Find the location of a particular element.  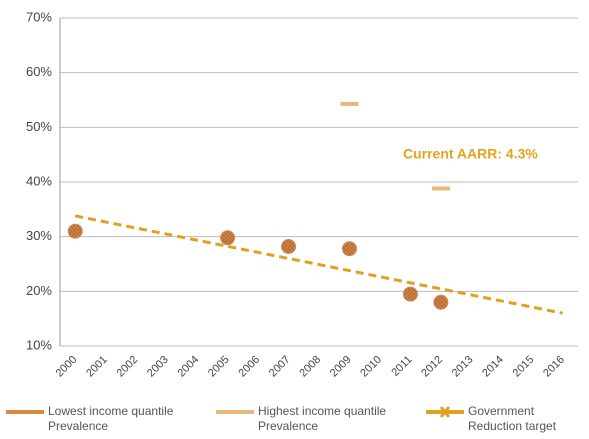

x-tick-label: 2009 is located at coordinates (341, 367).